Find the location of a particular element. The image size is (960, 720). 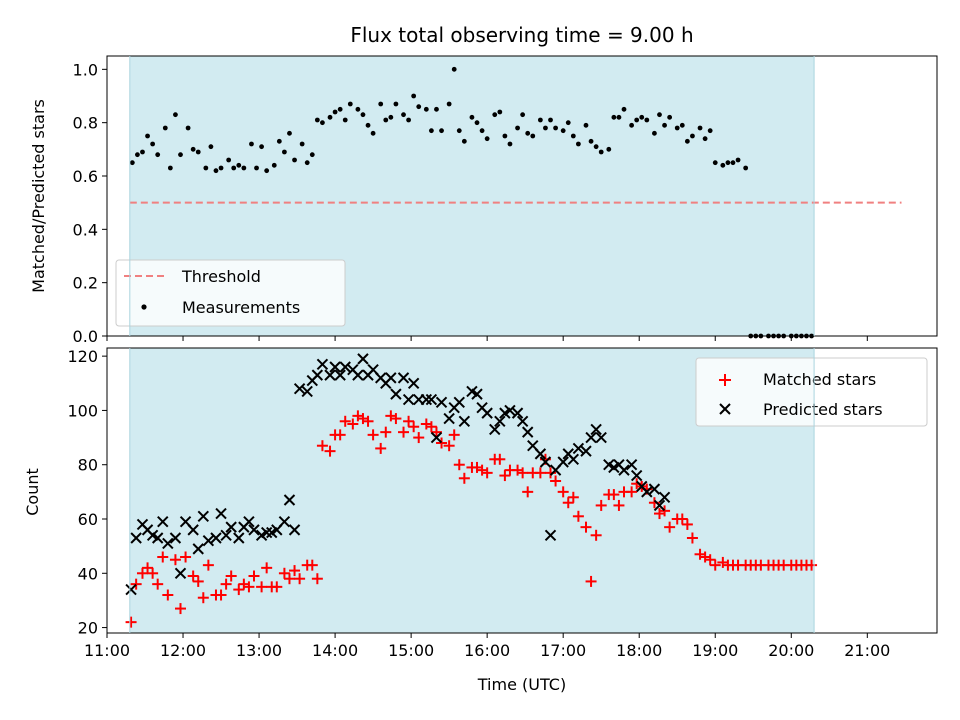

x-tick-label: 12:00 is located at coordinates (183, 650).